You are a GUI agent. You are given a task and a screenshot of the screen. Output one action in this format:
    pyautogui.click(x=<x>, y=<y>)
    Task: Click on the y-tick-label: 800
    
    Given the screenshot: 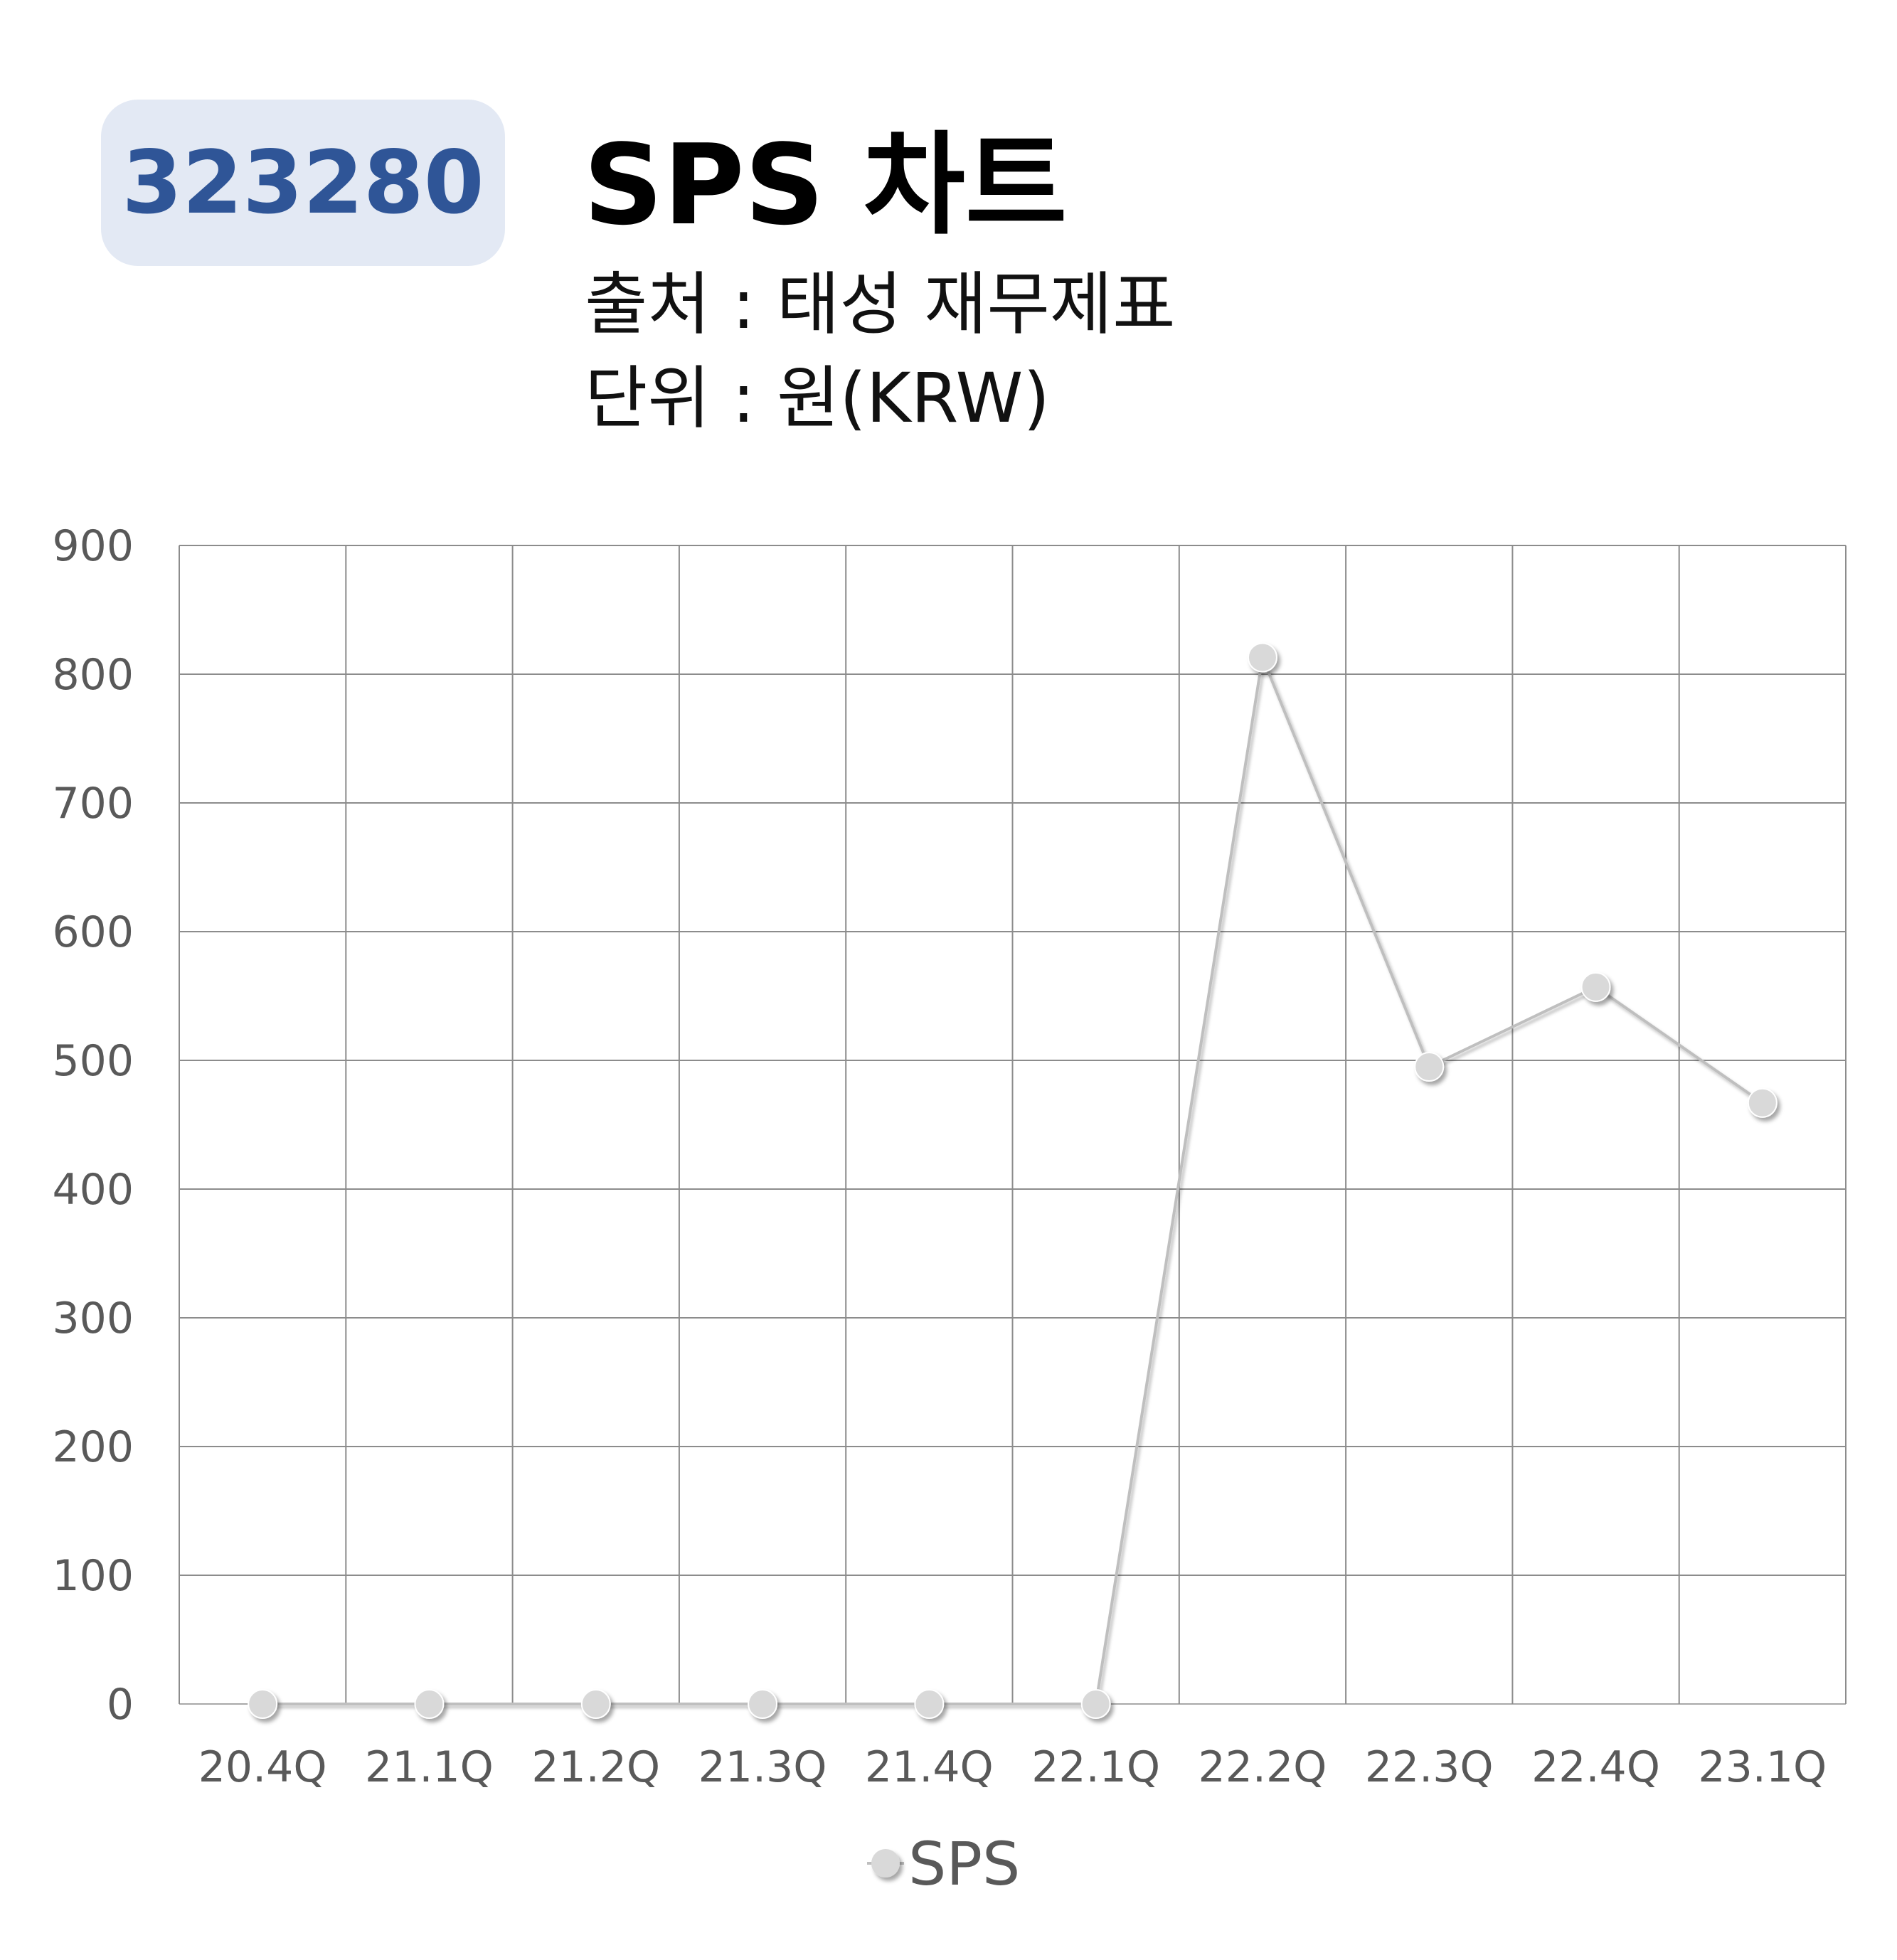 What is the action you would take?
    pyautogui.click(x=93, y=675)
    